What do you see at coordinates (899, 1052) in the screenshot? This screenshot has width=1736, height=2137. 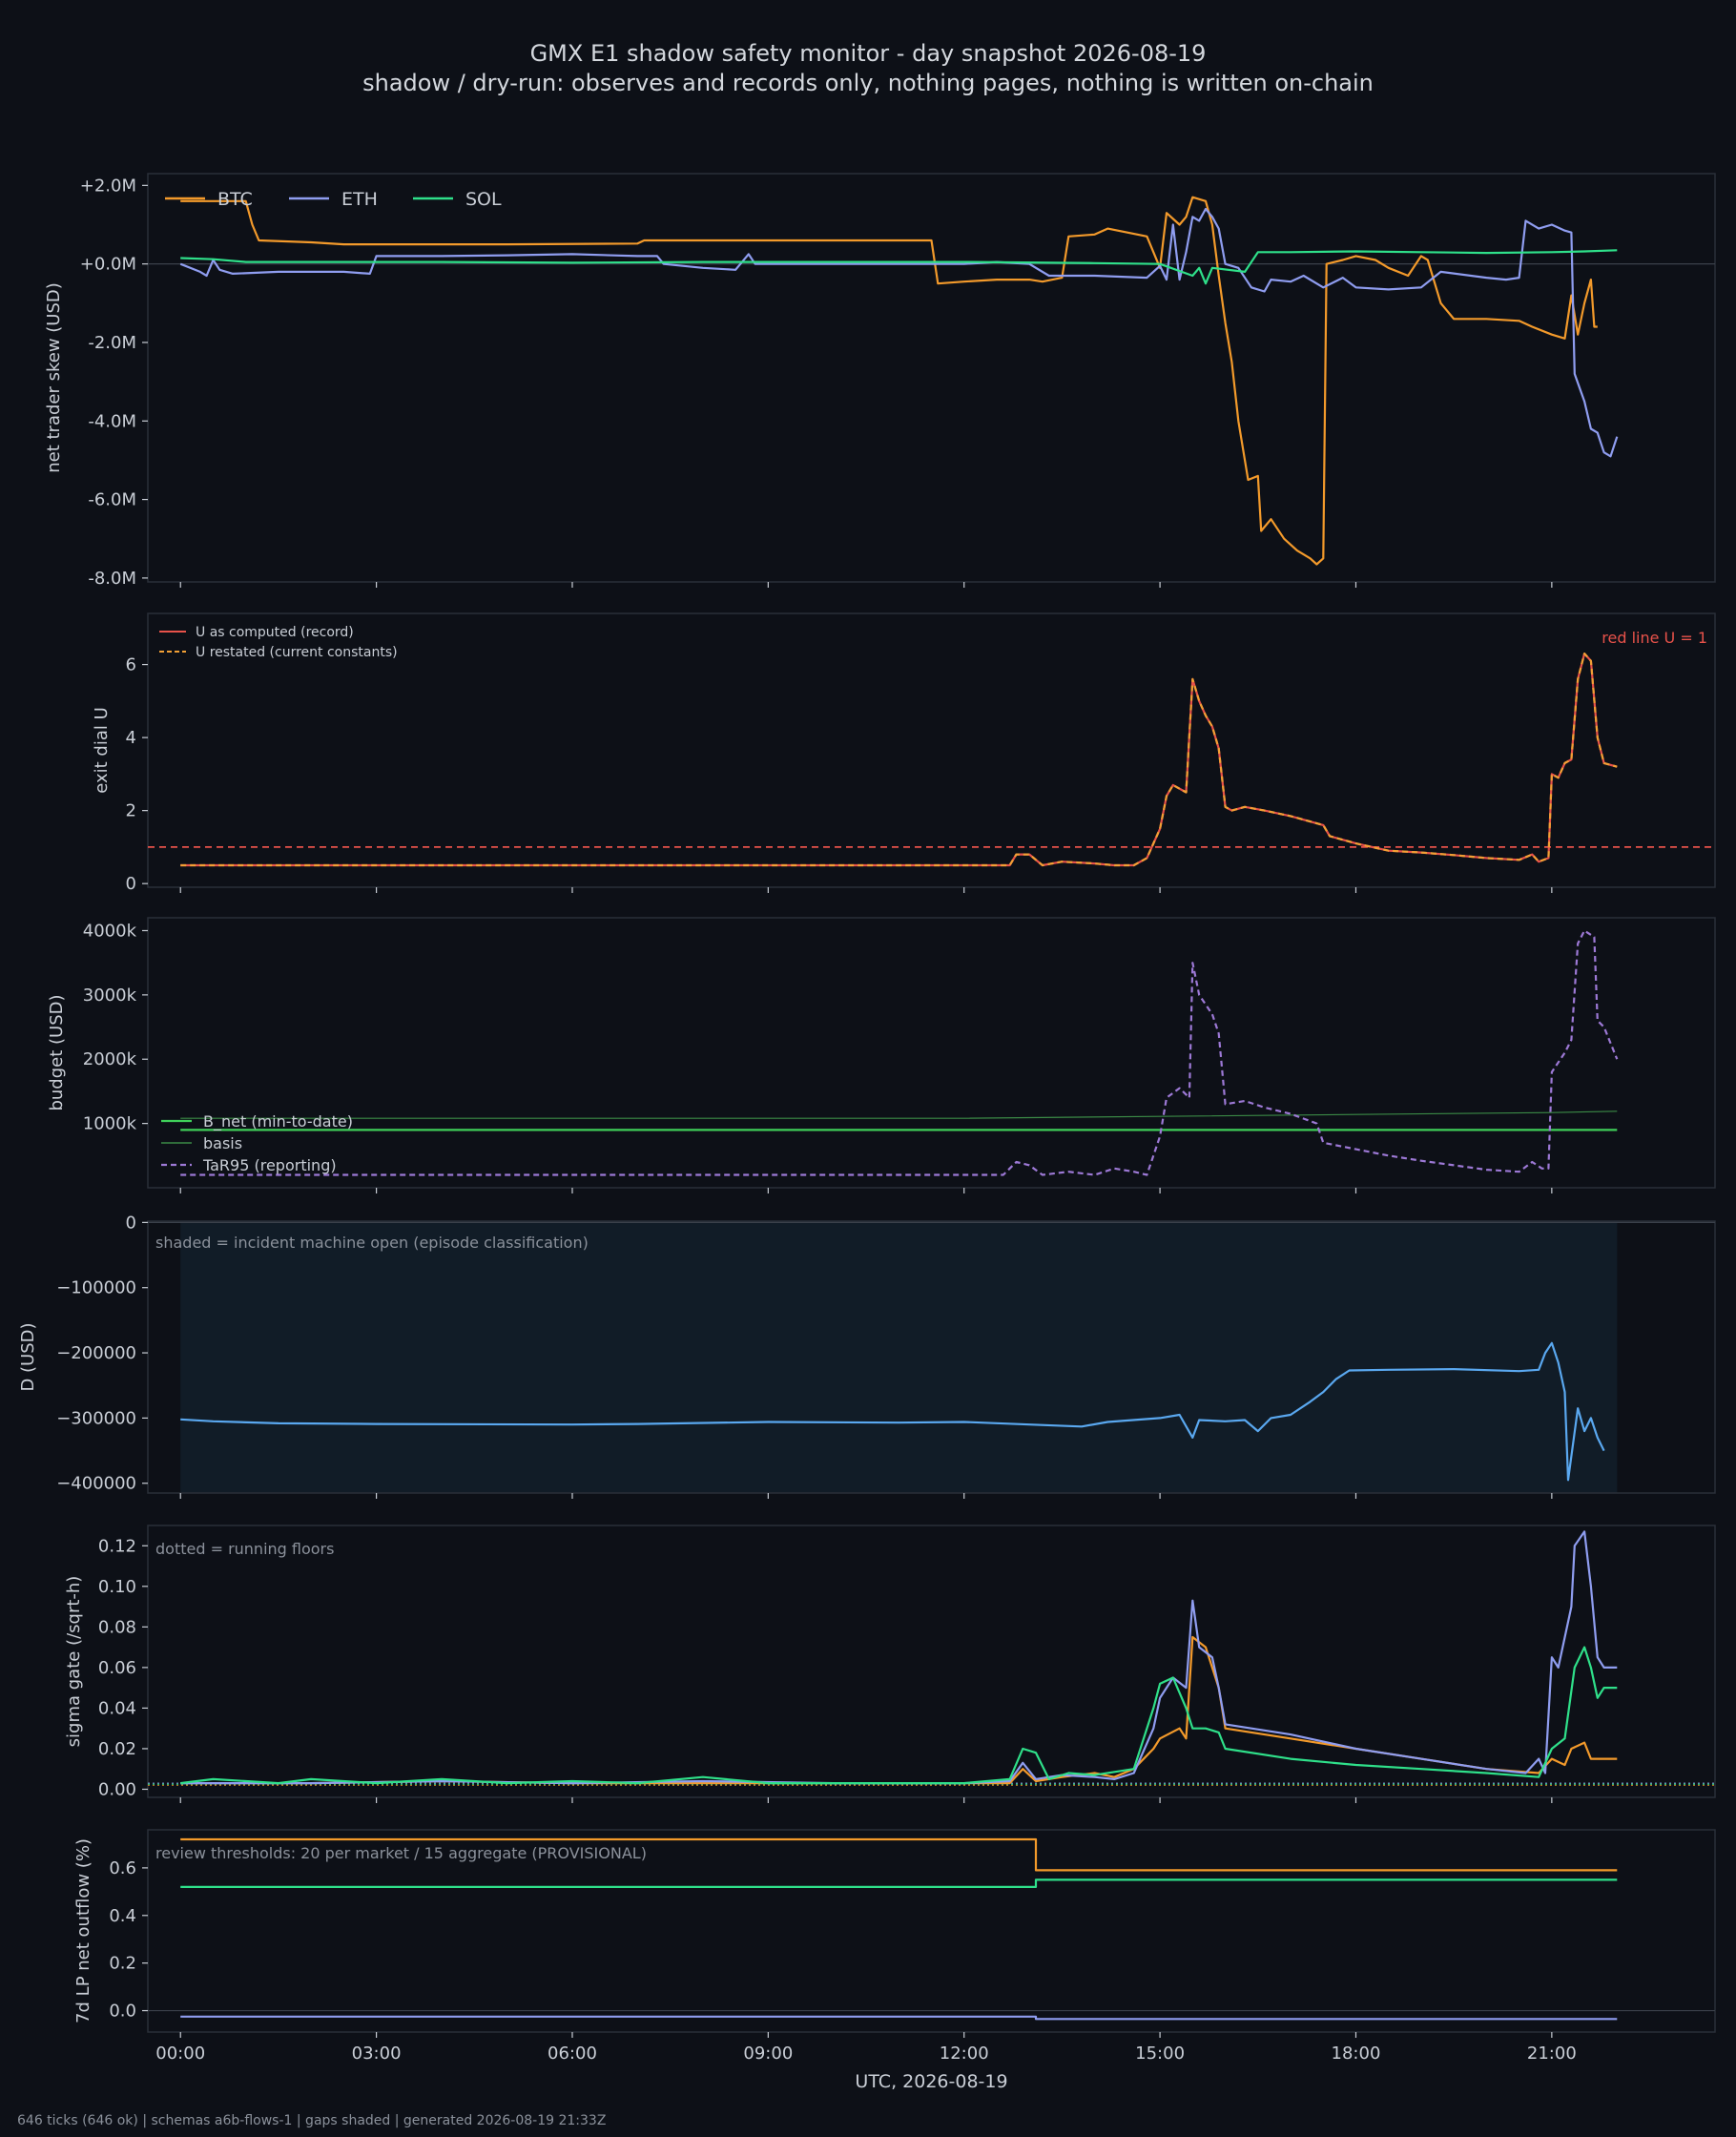 I see `series-line-tar95-reporting` at bounding box center [899, 1052].